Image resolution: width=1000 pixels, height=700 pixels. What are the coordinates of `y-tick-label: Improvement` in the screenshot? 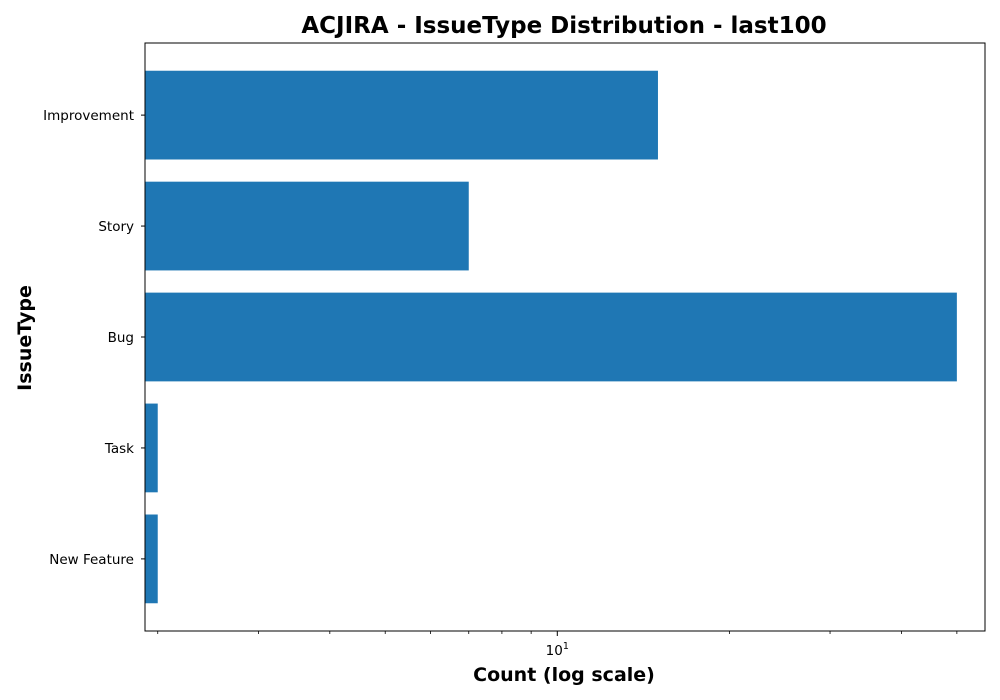 It's located at (88, 116).